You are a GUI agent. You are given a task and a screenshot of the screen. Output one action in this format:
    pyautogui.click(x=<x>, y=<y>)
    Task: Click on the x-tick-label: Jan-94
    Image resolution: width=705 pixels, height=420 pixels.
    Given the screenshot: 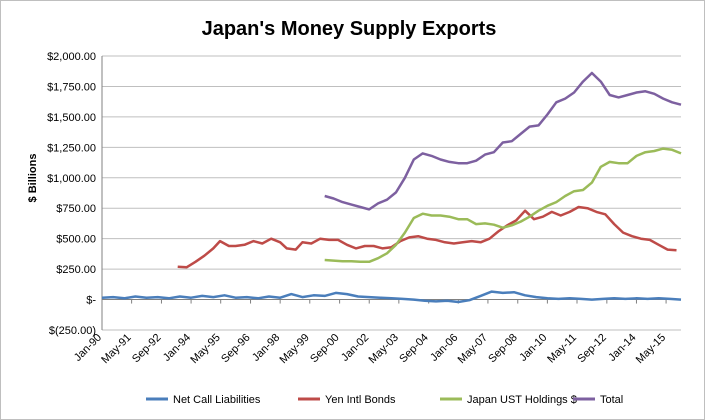 What is the action you would take?
    pyautogui.click(x=177, y=348)
    